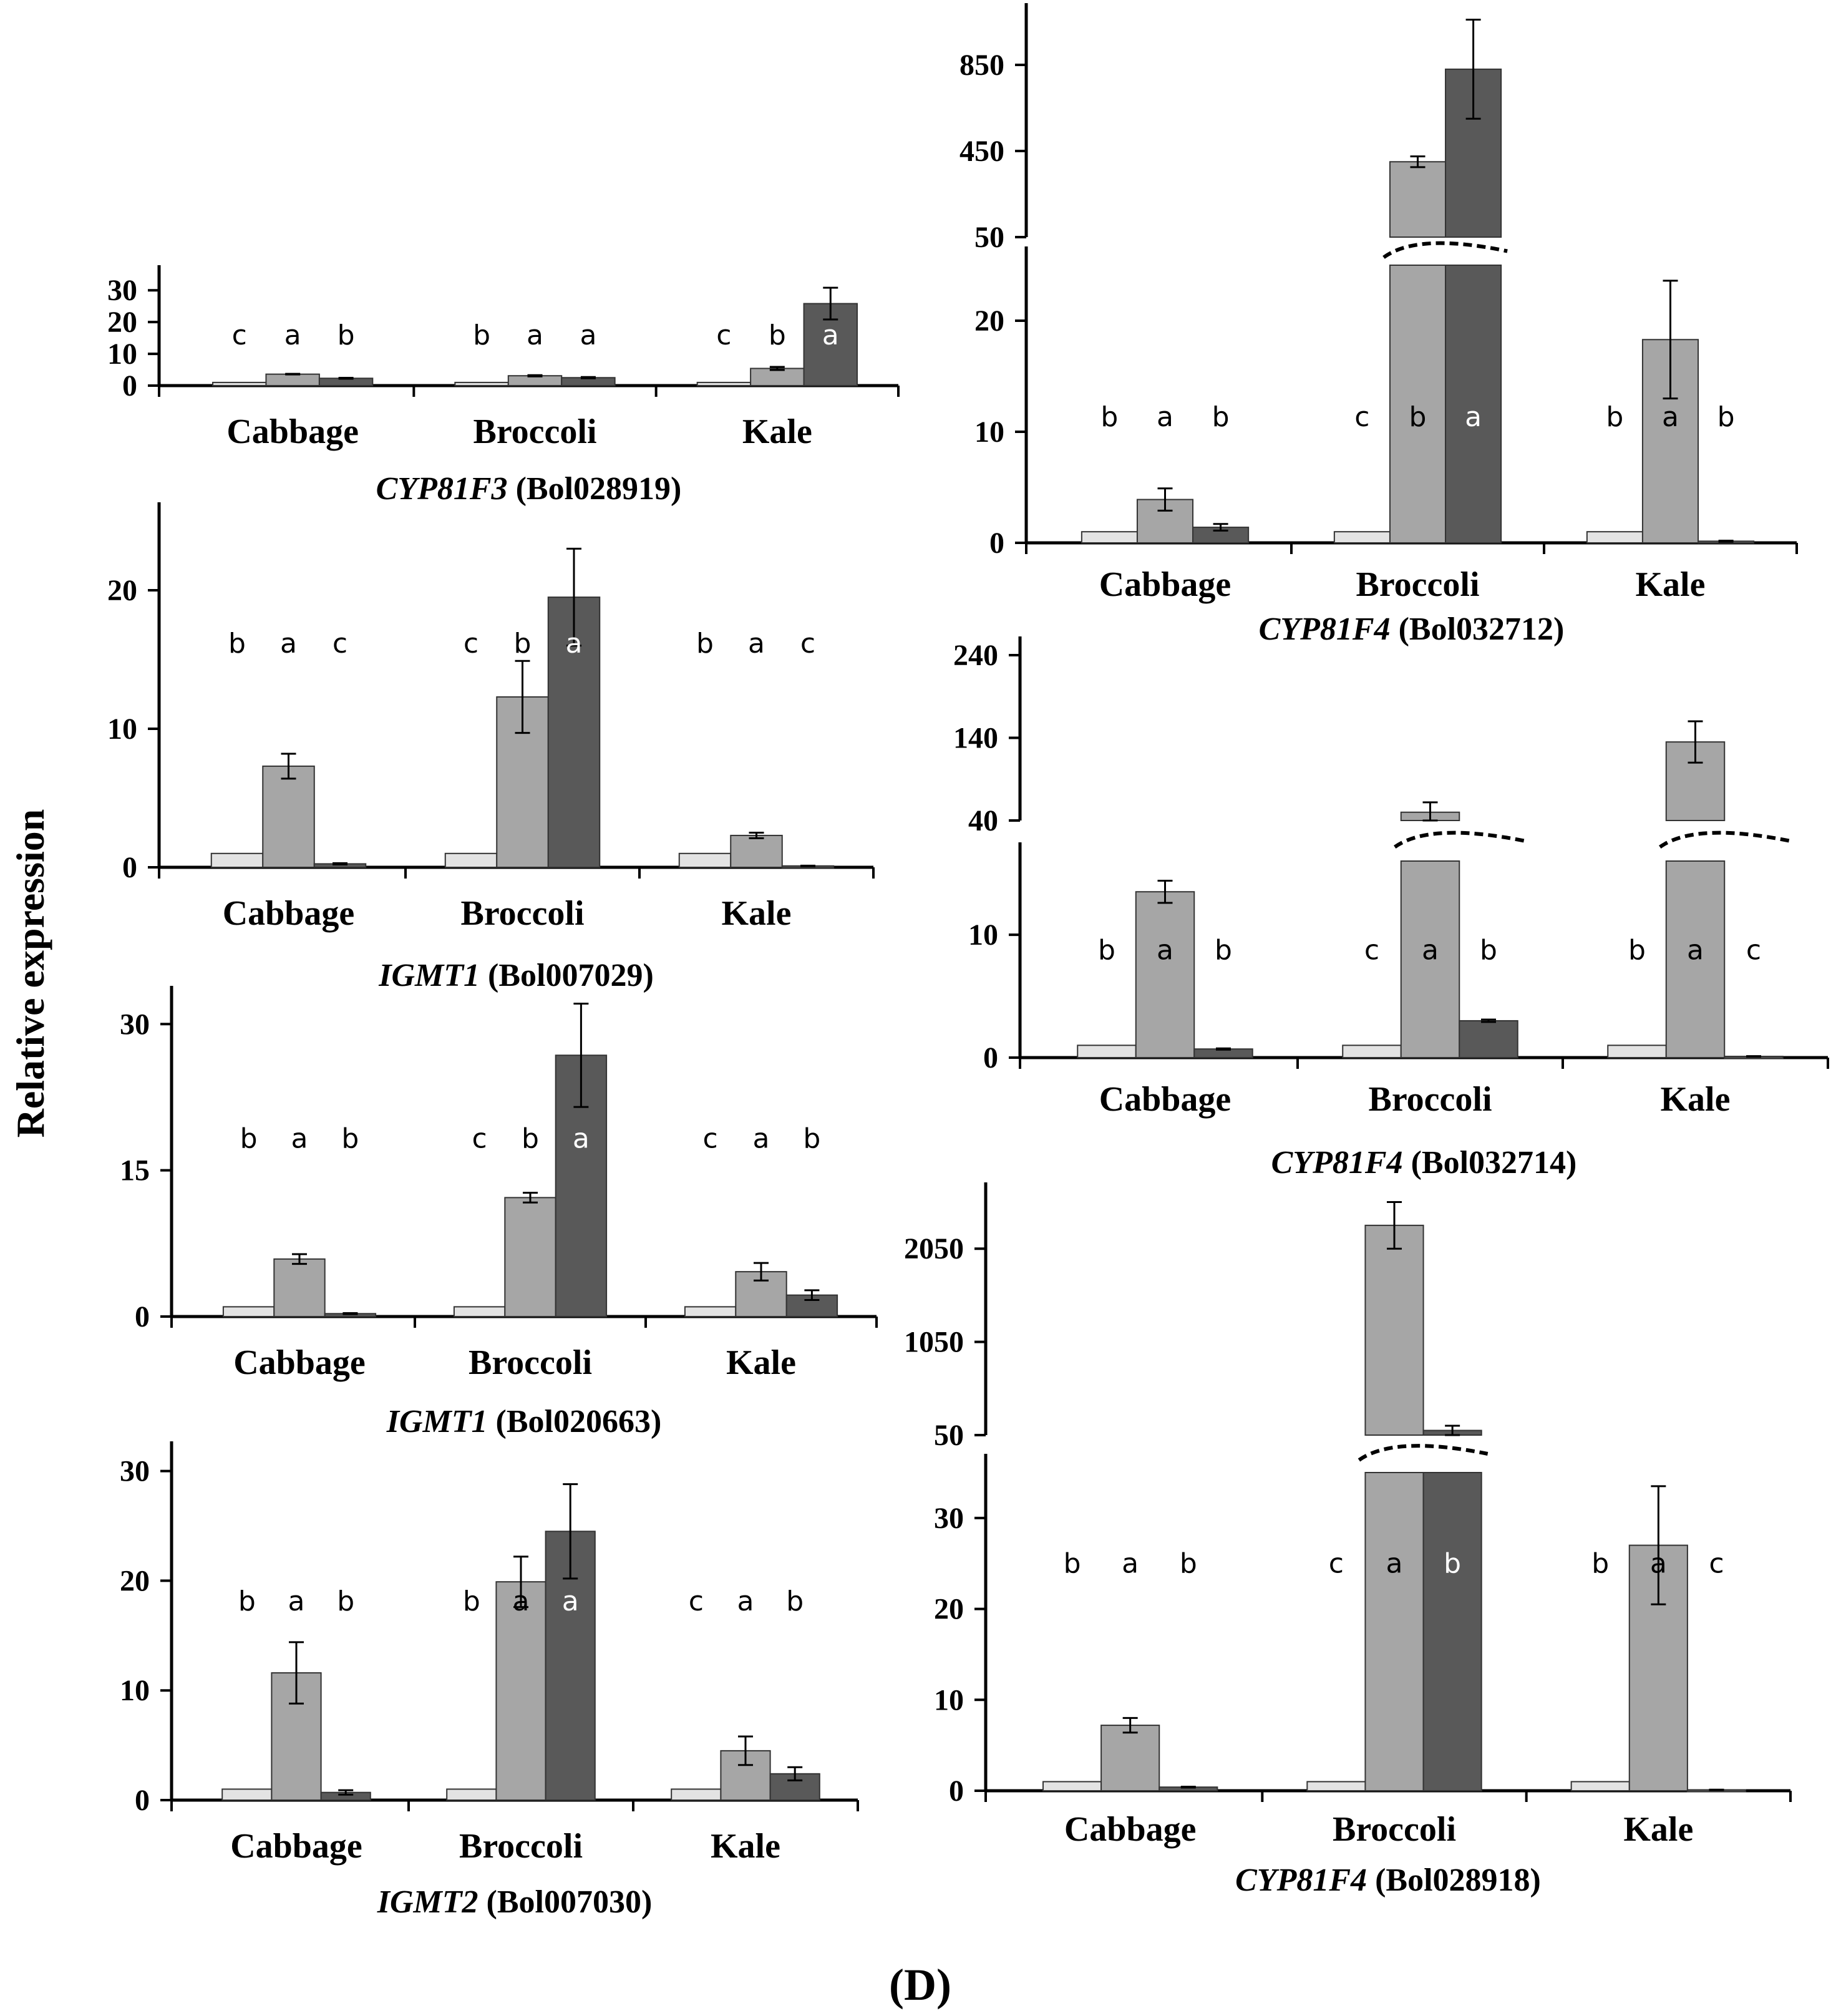 The image size is (1841, 2016). I want to click on gene-title: CYP81F3 (Bol028919), so click(529, 489).